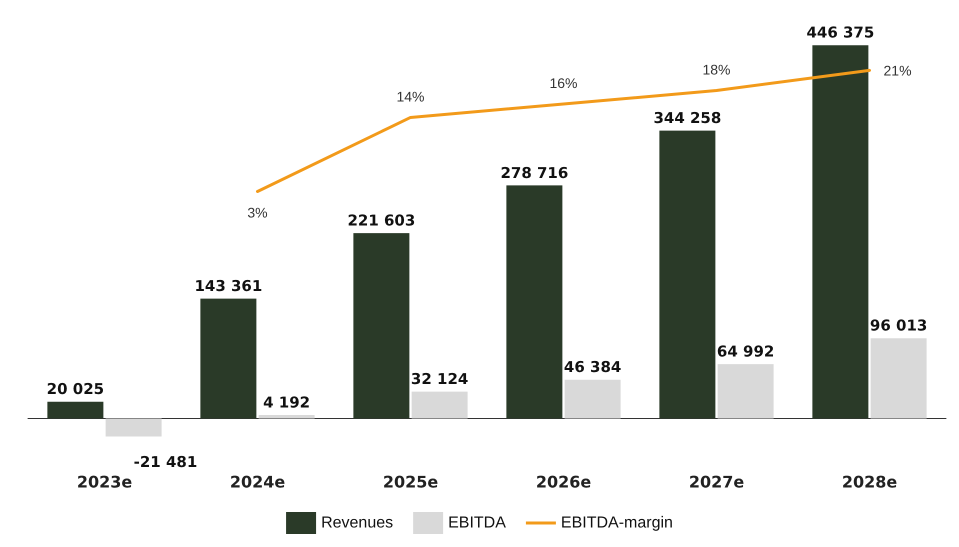  What do you see at coordinates (104, 482) in the screenshot?
I see `x-tick-label: 2023e` at bounding box center [104, 482].